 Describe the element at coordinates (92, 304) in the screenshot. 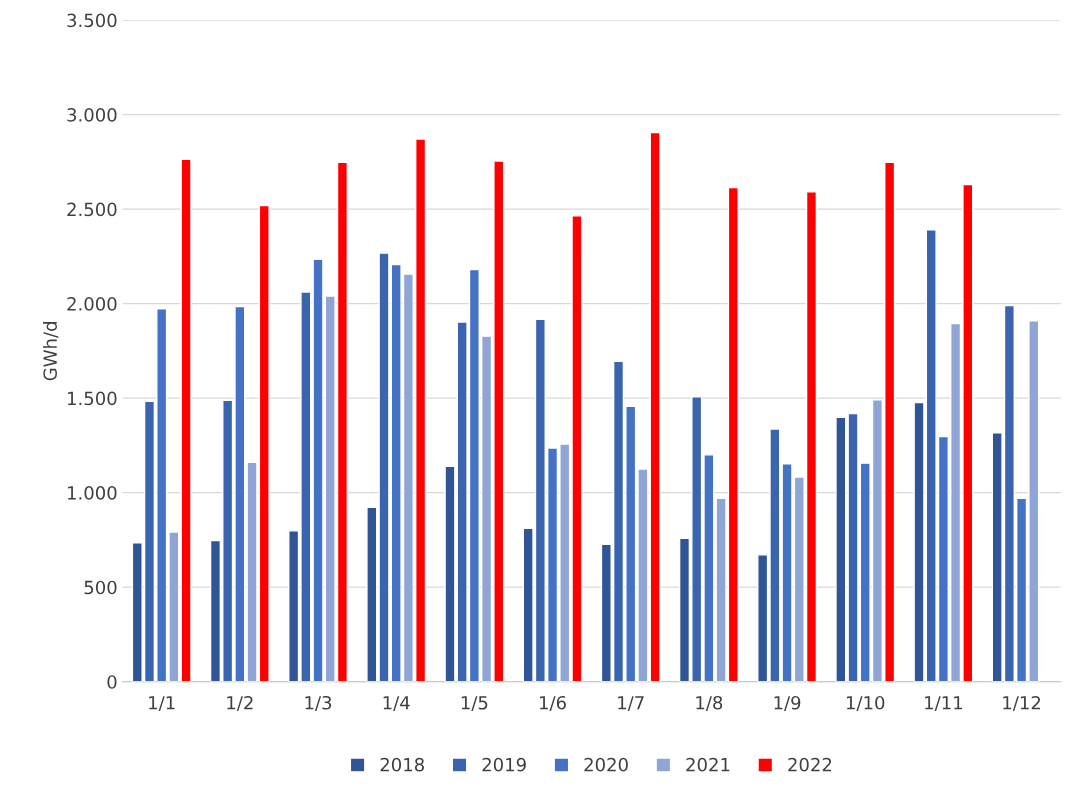

I see `y-tick-label: 2.000` at that location.